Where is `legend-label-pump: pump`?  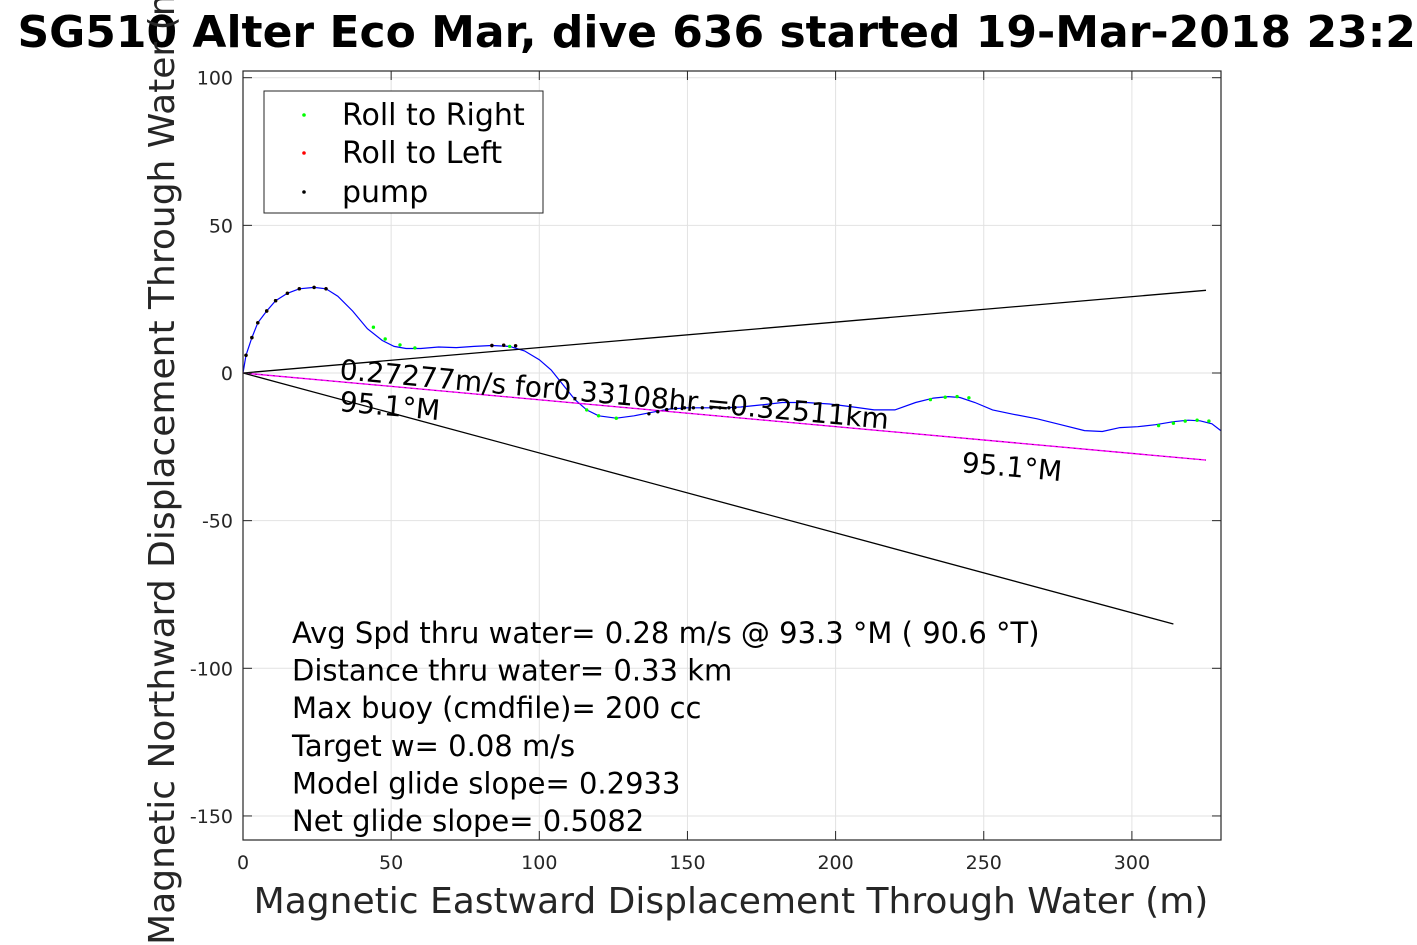 legend-label-pump: pump is located at coordinates (385, 192).